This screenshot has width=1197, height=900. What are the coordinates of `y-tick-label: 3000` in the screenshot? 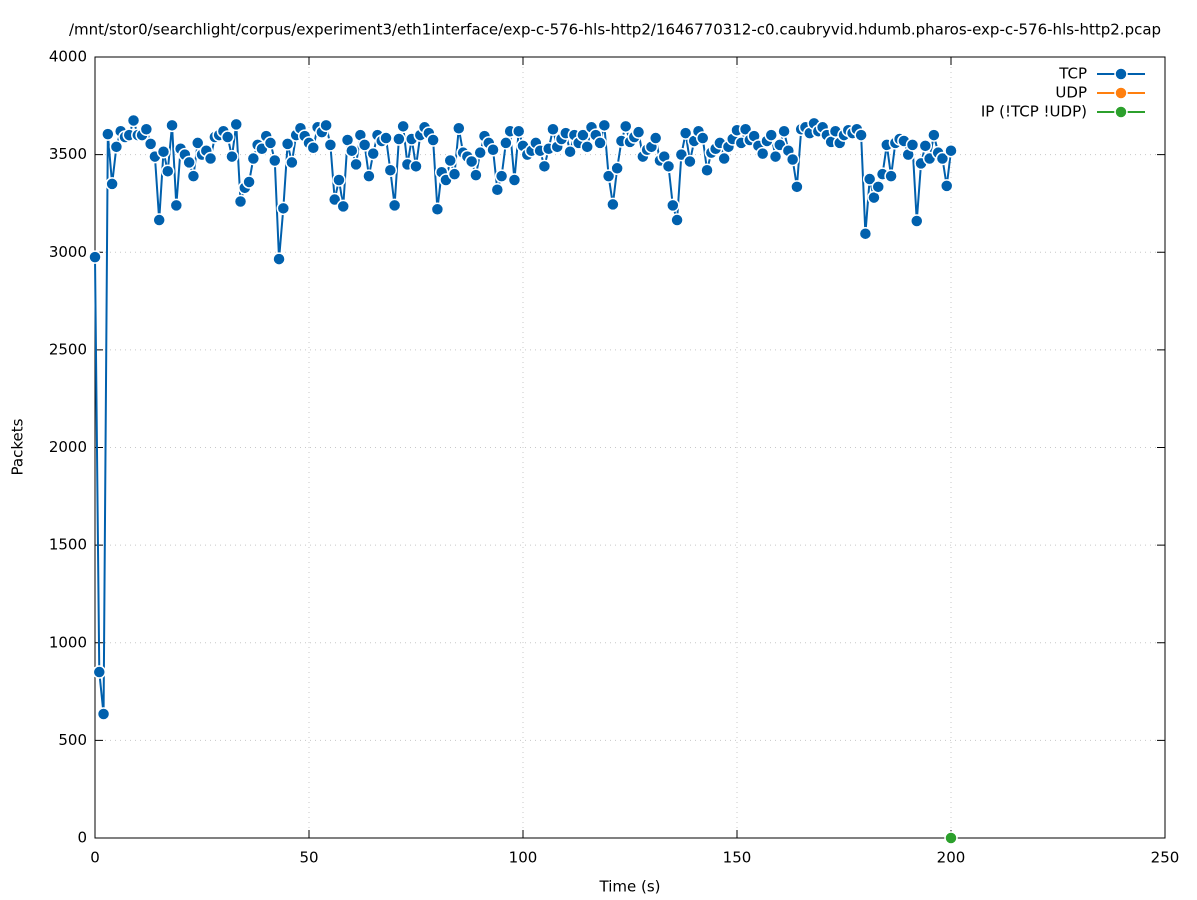 It's located at (68, 252).